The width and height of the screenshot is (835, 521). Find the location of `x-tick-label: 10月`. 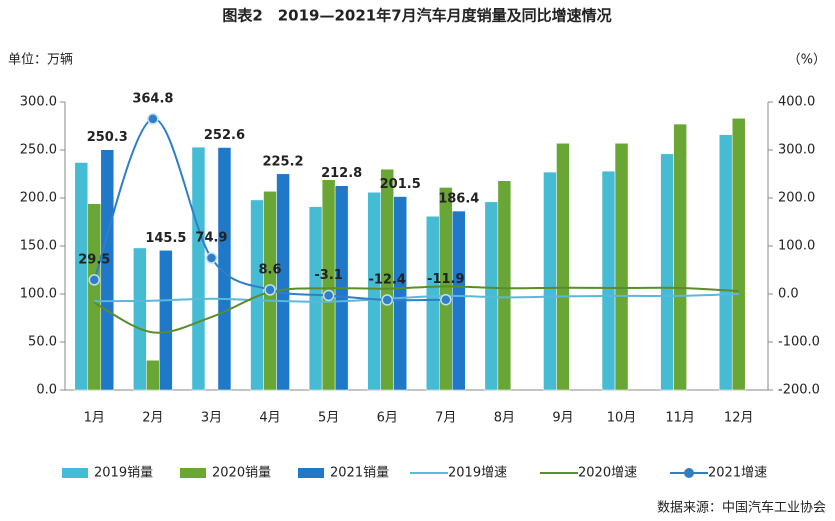

x-tick-label: 10月 is located at coordinates (622, 418).